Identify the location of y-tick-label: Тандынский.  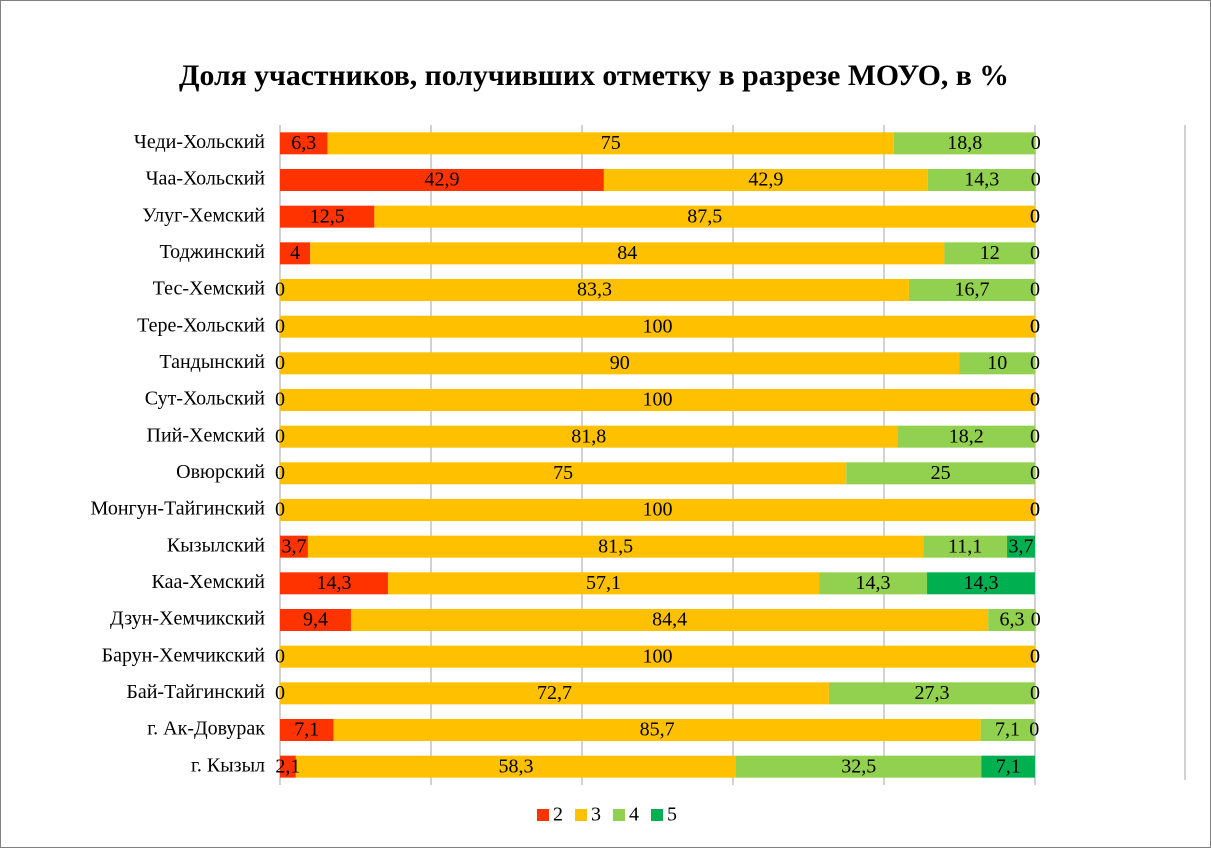
(212, 362).